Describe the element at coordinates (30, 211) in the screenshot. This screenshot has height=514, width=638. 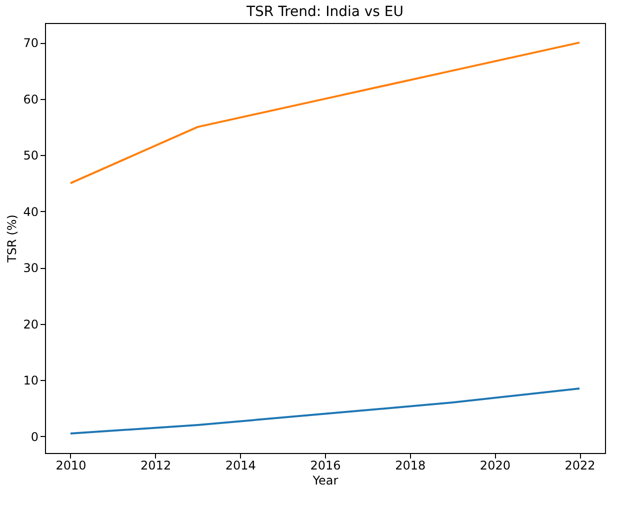
I see `y-tick-label: 40` at that location.